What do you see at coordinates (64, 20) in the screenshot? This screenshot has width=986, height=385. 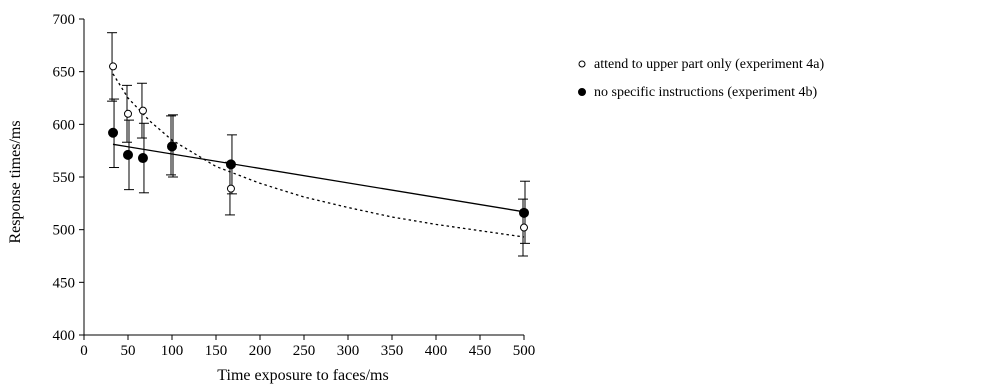 I see `y-tick-label: 700` at bounding box center [64, 20].